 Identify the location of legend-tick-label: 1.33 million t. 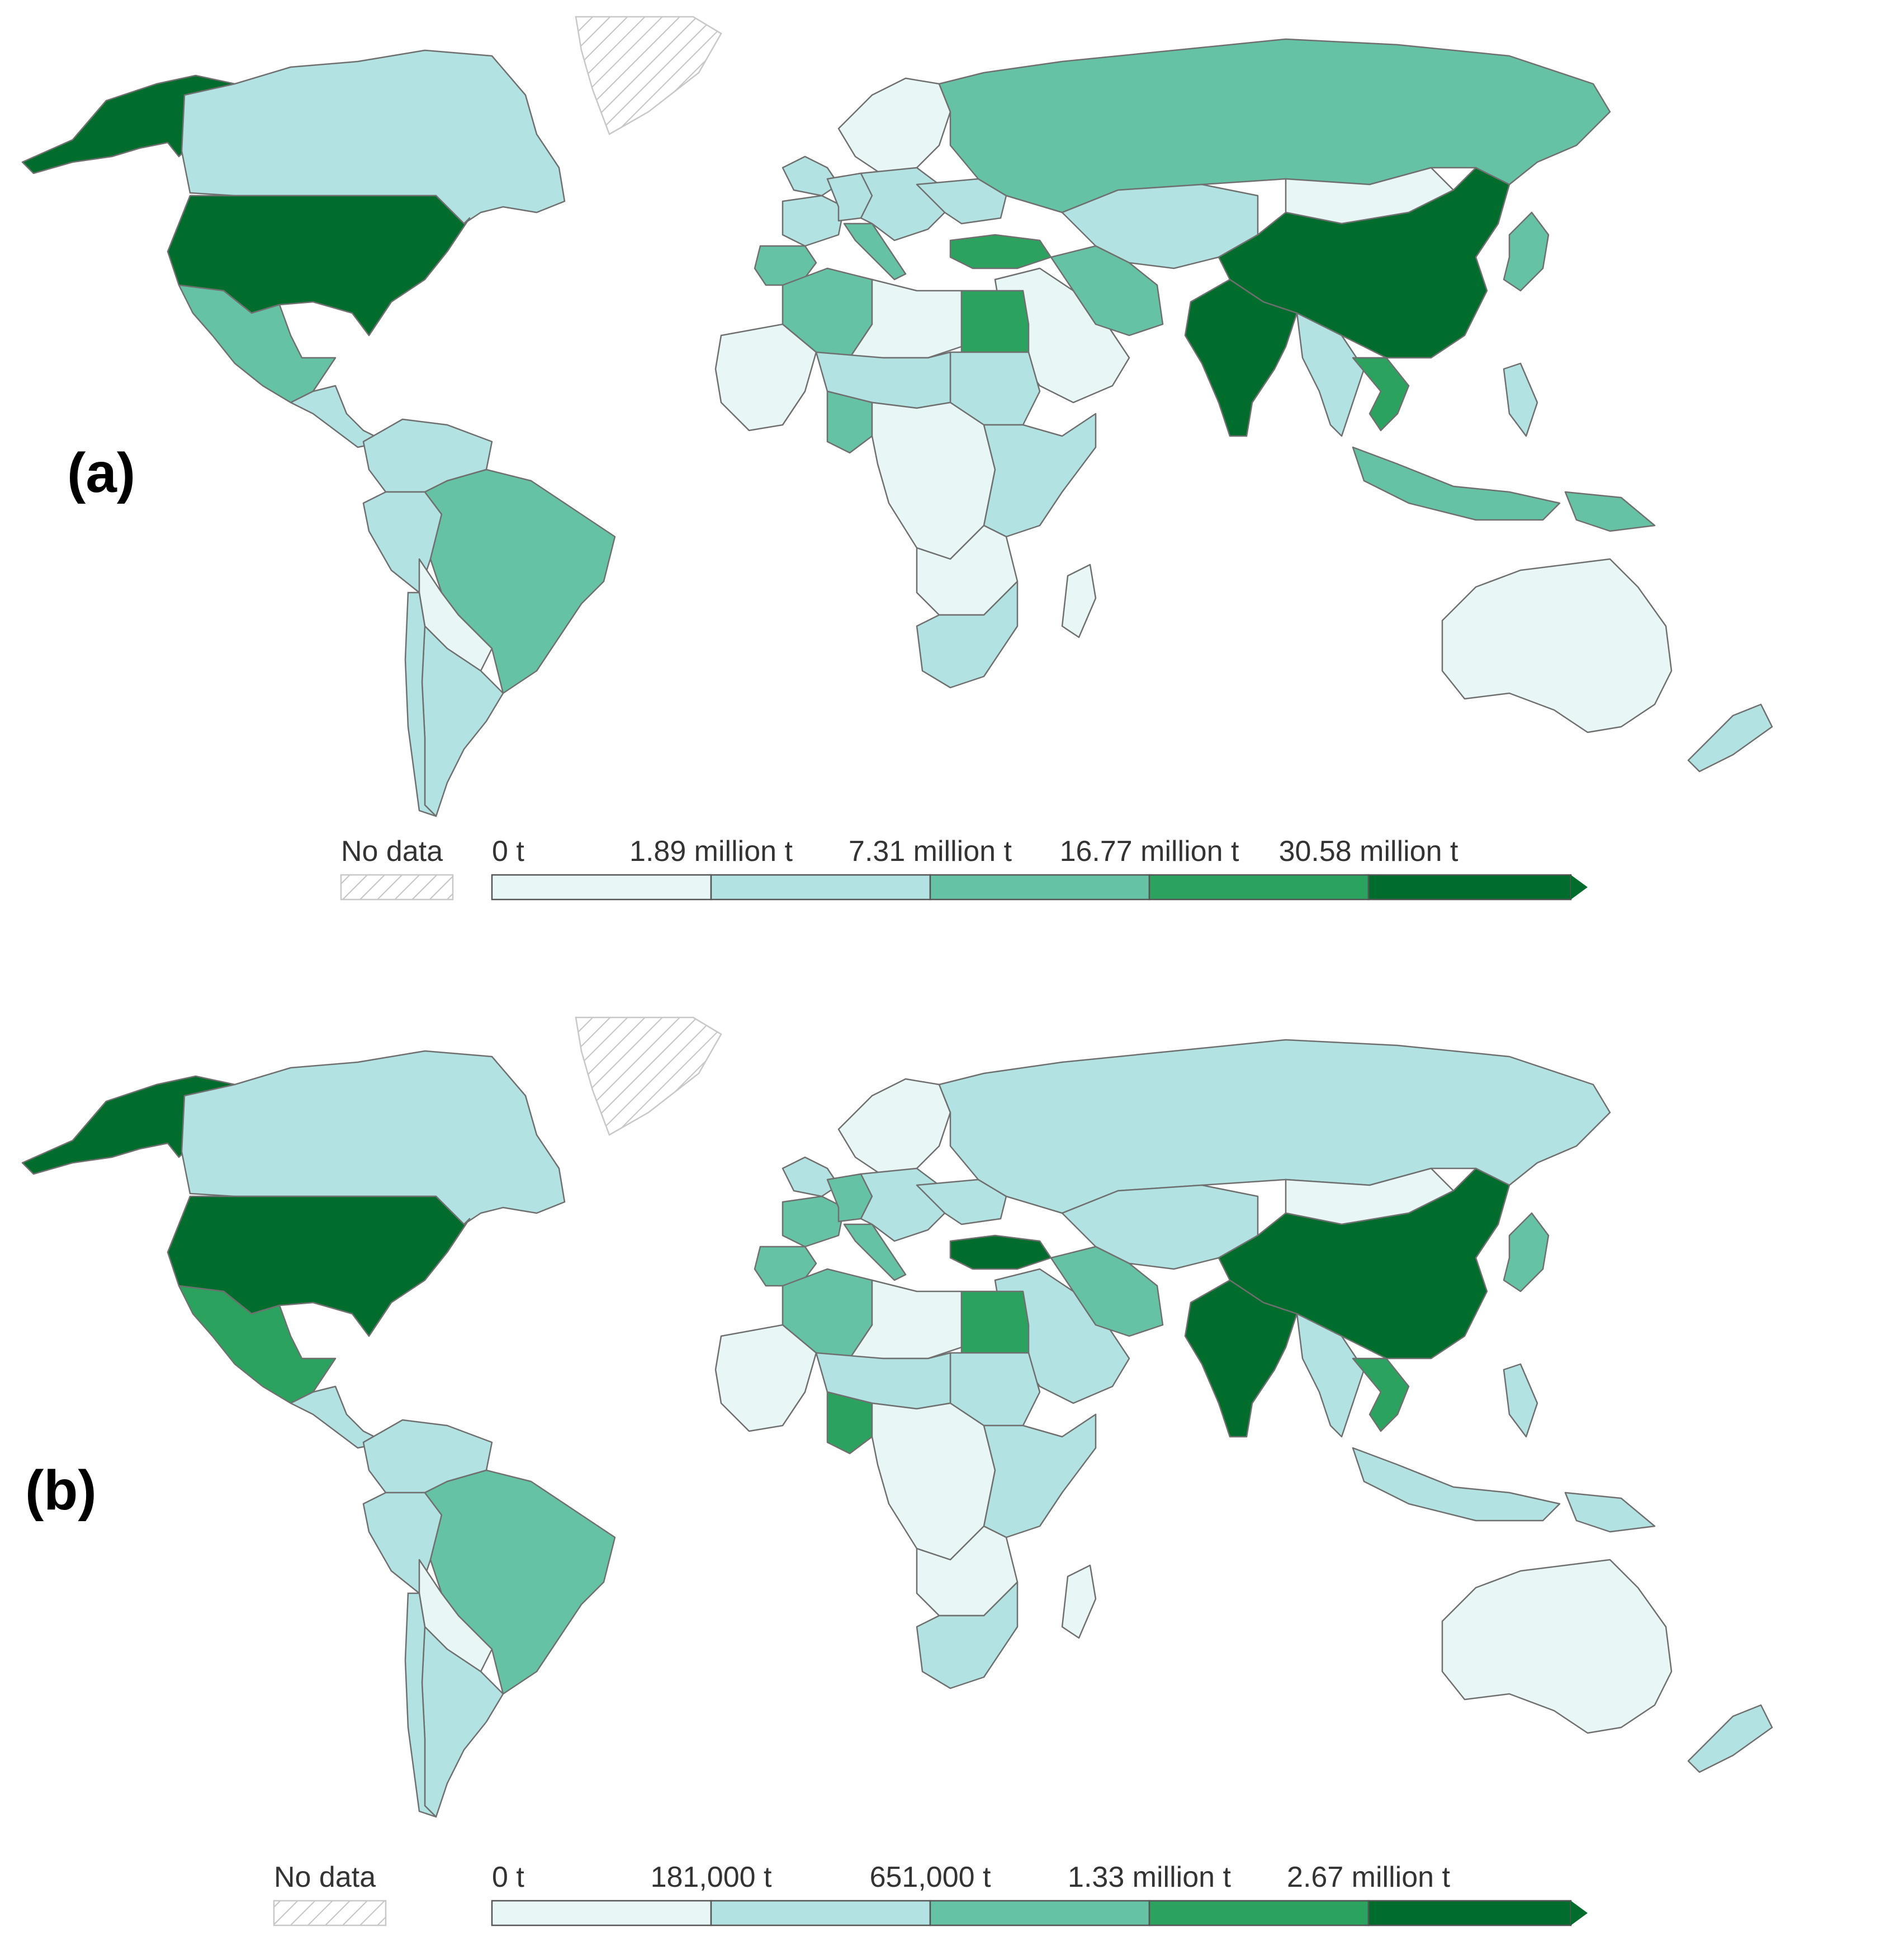
(1149, 1877).